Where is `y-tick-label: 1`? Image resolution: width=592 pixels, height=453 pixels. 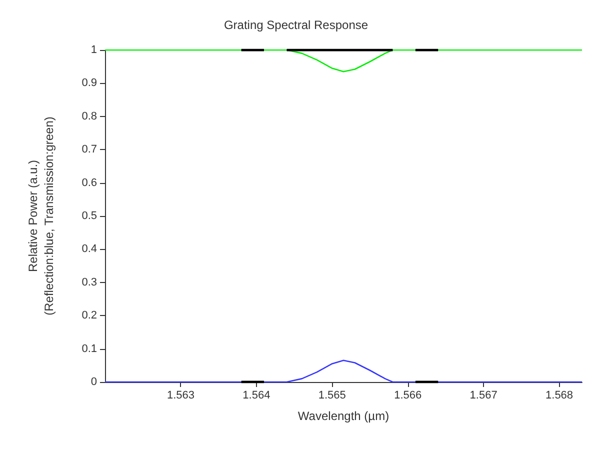
y-tick-label: 1 is located at coordinates (93, 50).